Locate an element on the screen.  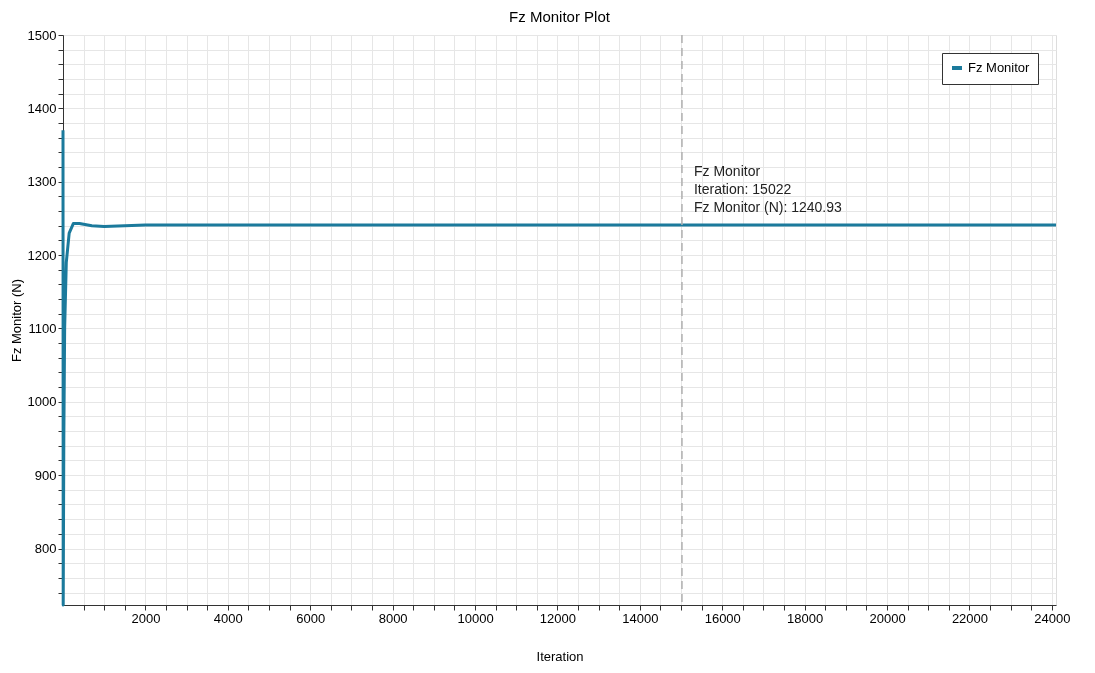
x-tick-label: 2000 is located at coordinates (146, 618).